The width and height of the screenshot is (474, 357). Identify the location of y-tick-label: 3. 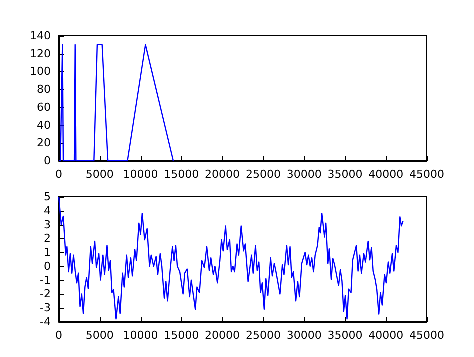
(47, 225).